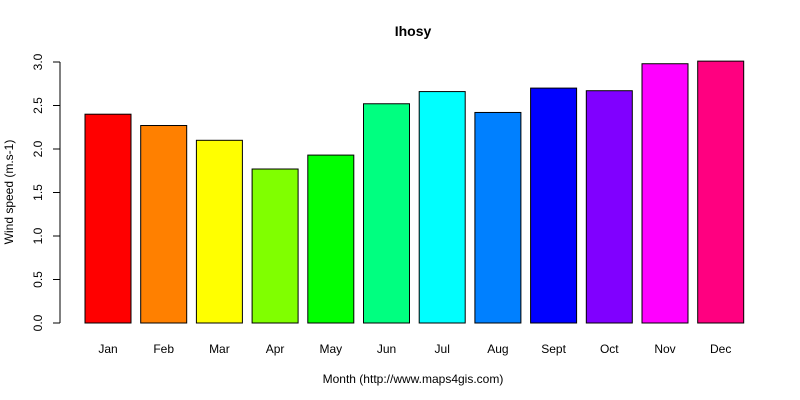  I want to click on x-tick-label: Aug, so click(497, 349).